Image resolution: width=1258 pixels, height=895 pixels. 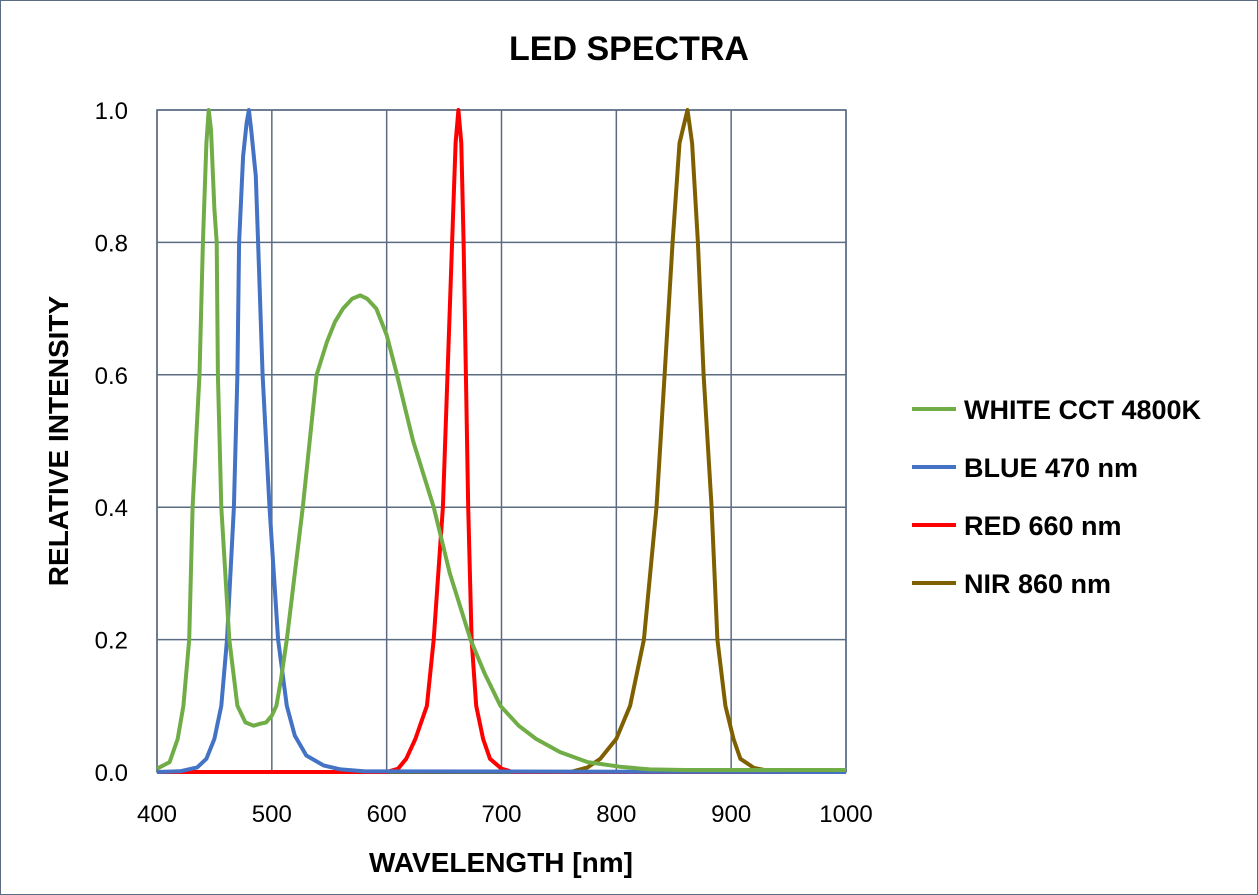 What do you see at coordinates (272, 814) in the screenshot?
I see `x-tick-label: 500` at bounding box center [272, 814].